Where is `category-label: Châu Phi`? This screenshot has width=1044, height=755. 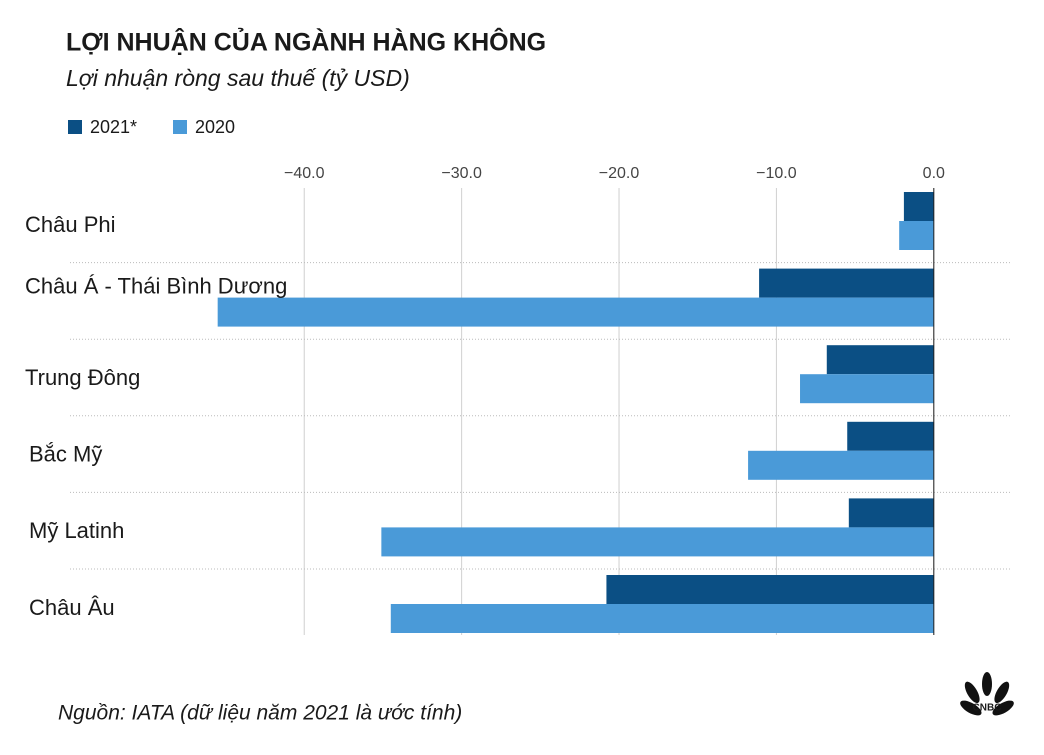
category-label: Châu Phi is located at coordinates (70, 224).